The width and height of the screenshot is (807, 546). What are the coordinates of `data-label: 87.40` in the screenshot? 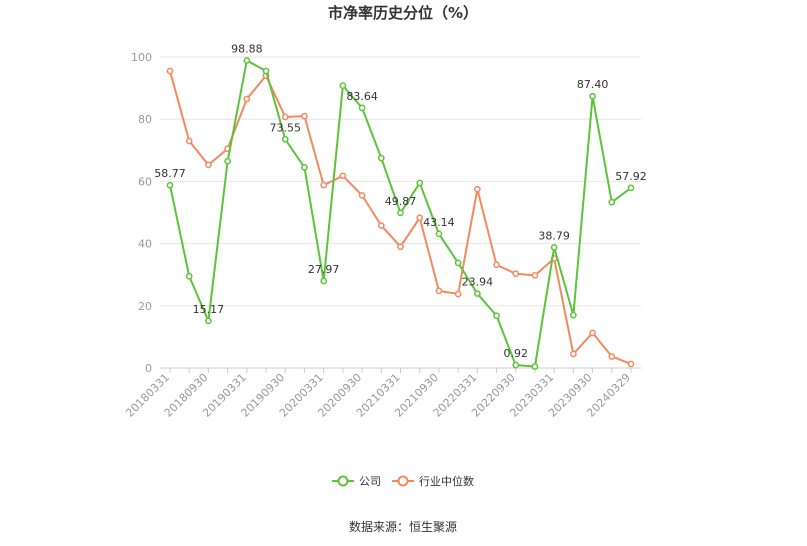 It's located at (593, 84).